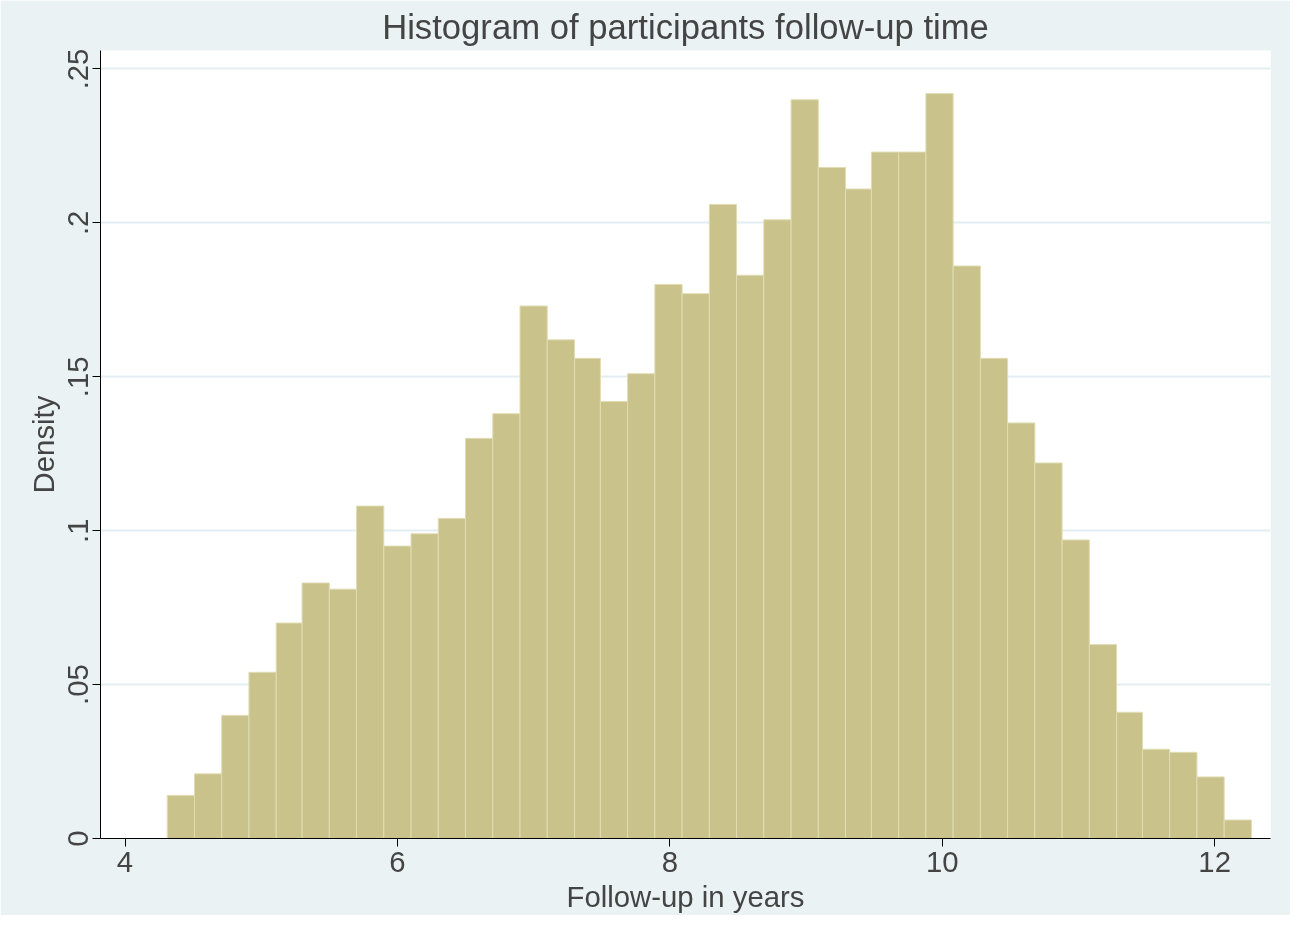  Describe the element at coordinates (77, 377) in the screenshot. I see `y-tick-label: .15` at that location.